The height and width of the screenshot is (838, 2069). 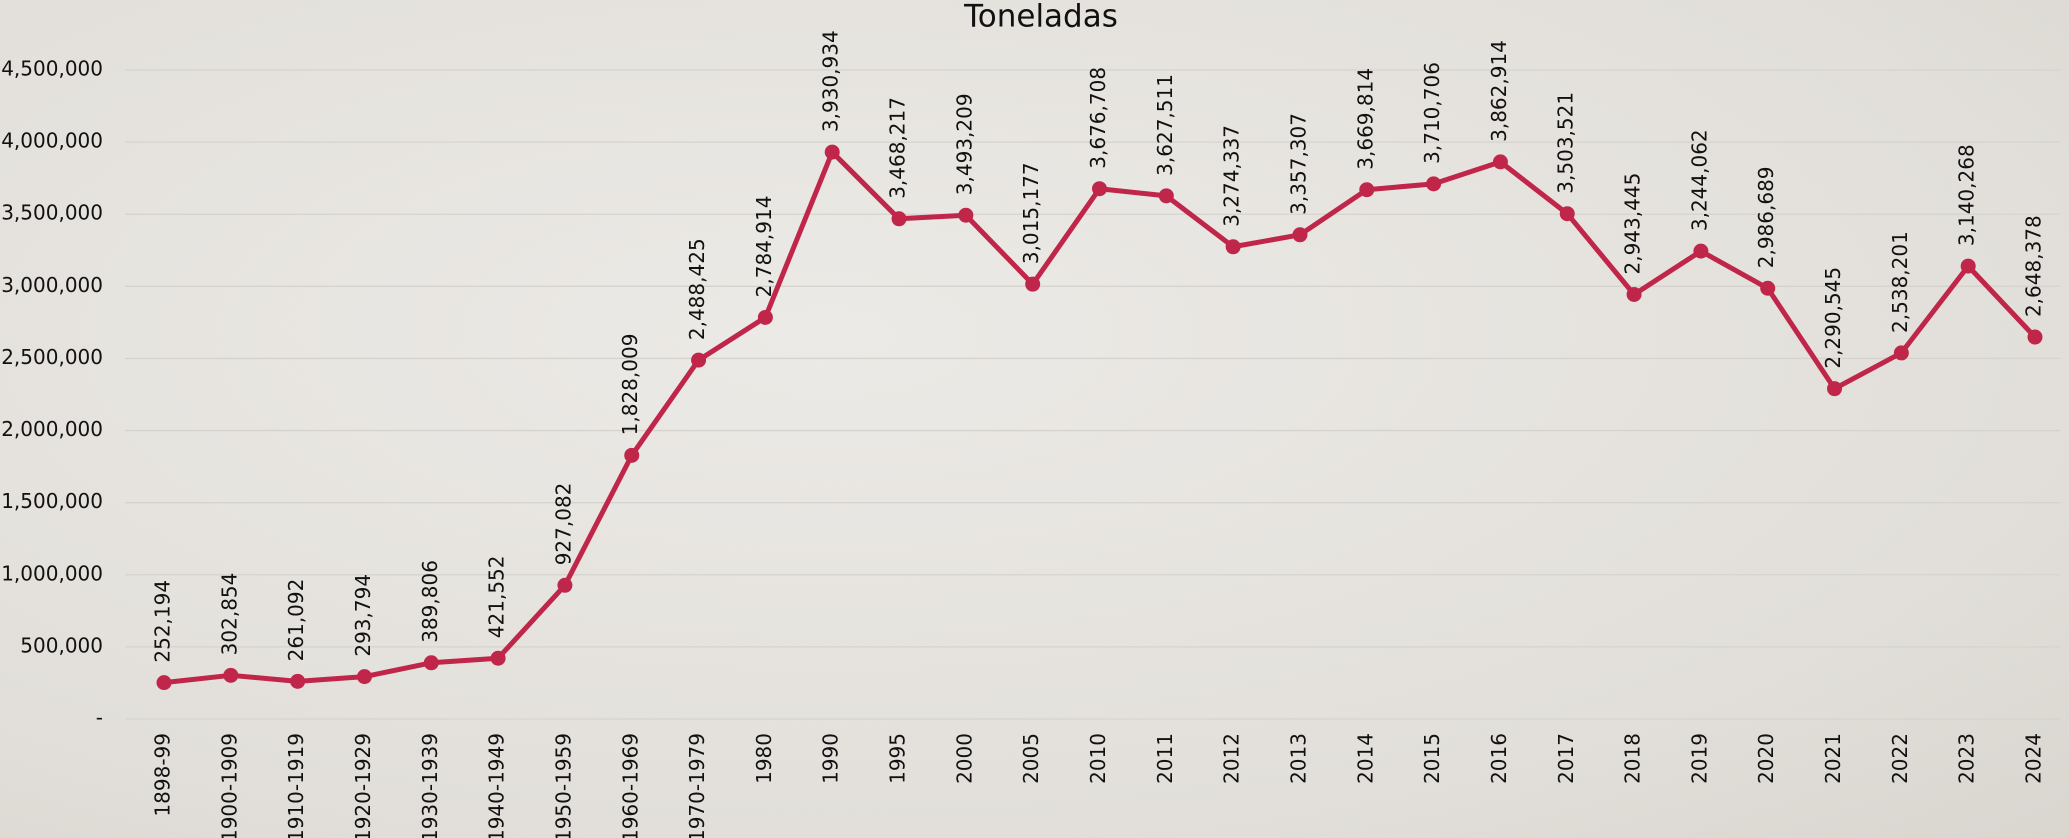 What do you see at coordinates (831, 81) in the screenshot?
I see `data-label: 3,930,934` at bounding box center [831, 81].